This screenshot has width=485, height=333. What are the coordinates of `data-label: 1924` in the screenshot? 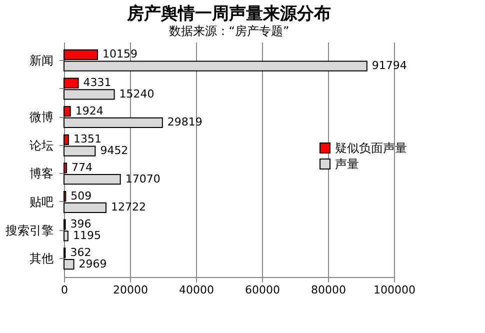 It's located at (89, 111).